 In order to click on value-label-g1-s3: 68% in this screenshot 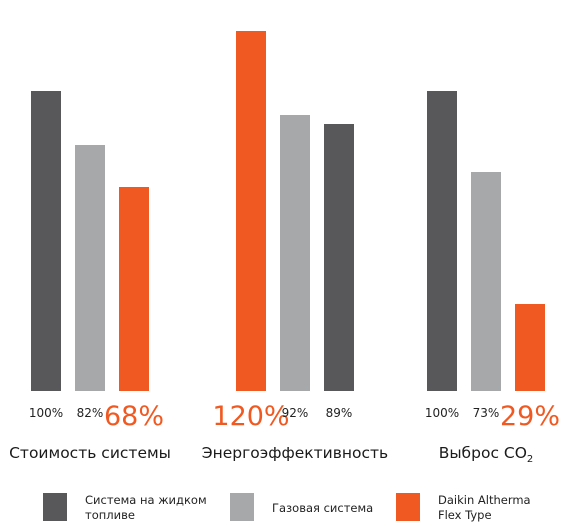, I will do `click(134, 416)`.